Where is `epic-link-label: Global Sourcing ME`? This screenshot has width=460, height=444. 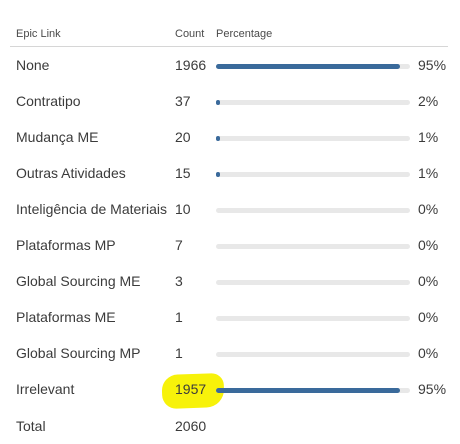
epic-link-label: Global Sourcing ME is located at coordinates (78, 281).